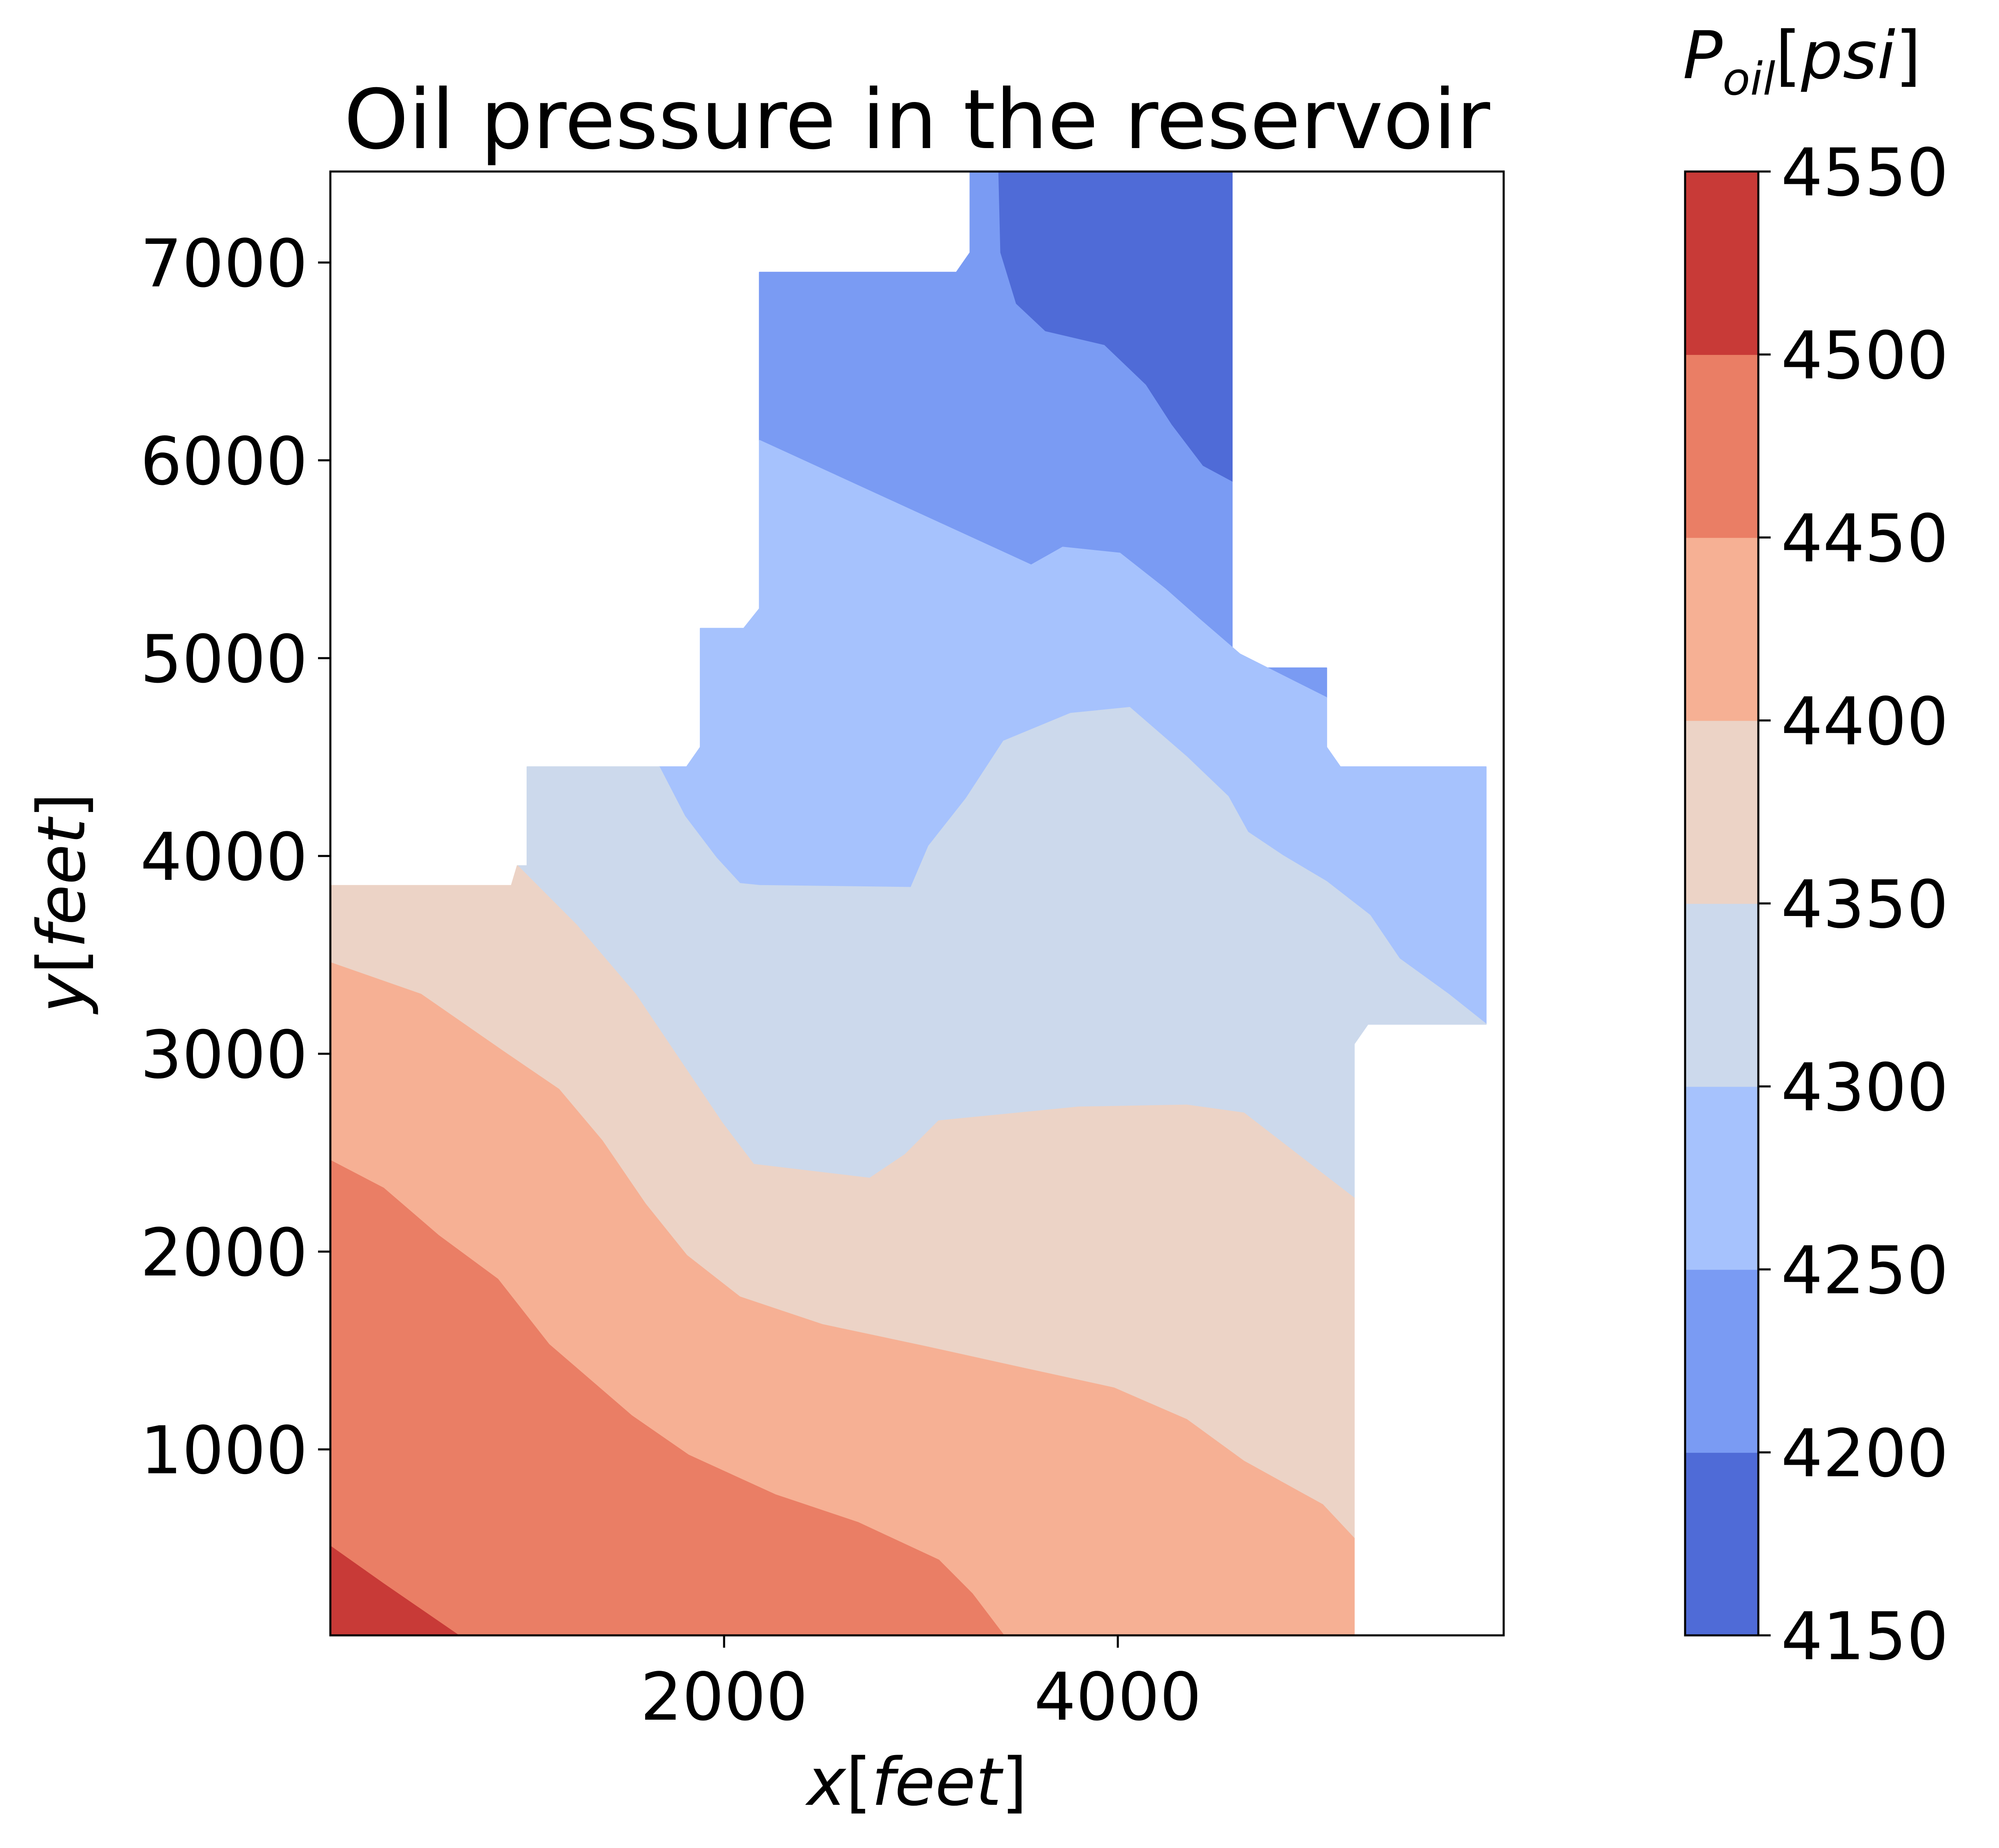 The height and width of the screenshot is (1848, 1999). I want to click on y-axis-label: y[feet], so click(61, 904).